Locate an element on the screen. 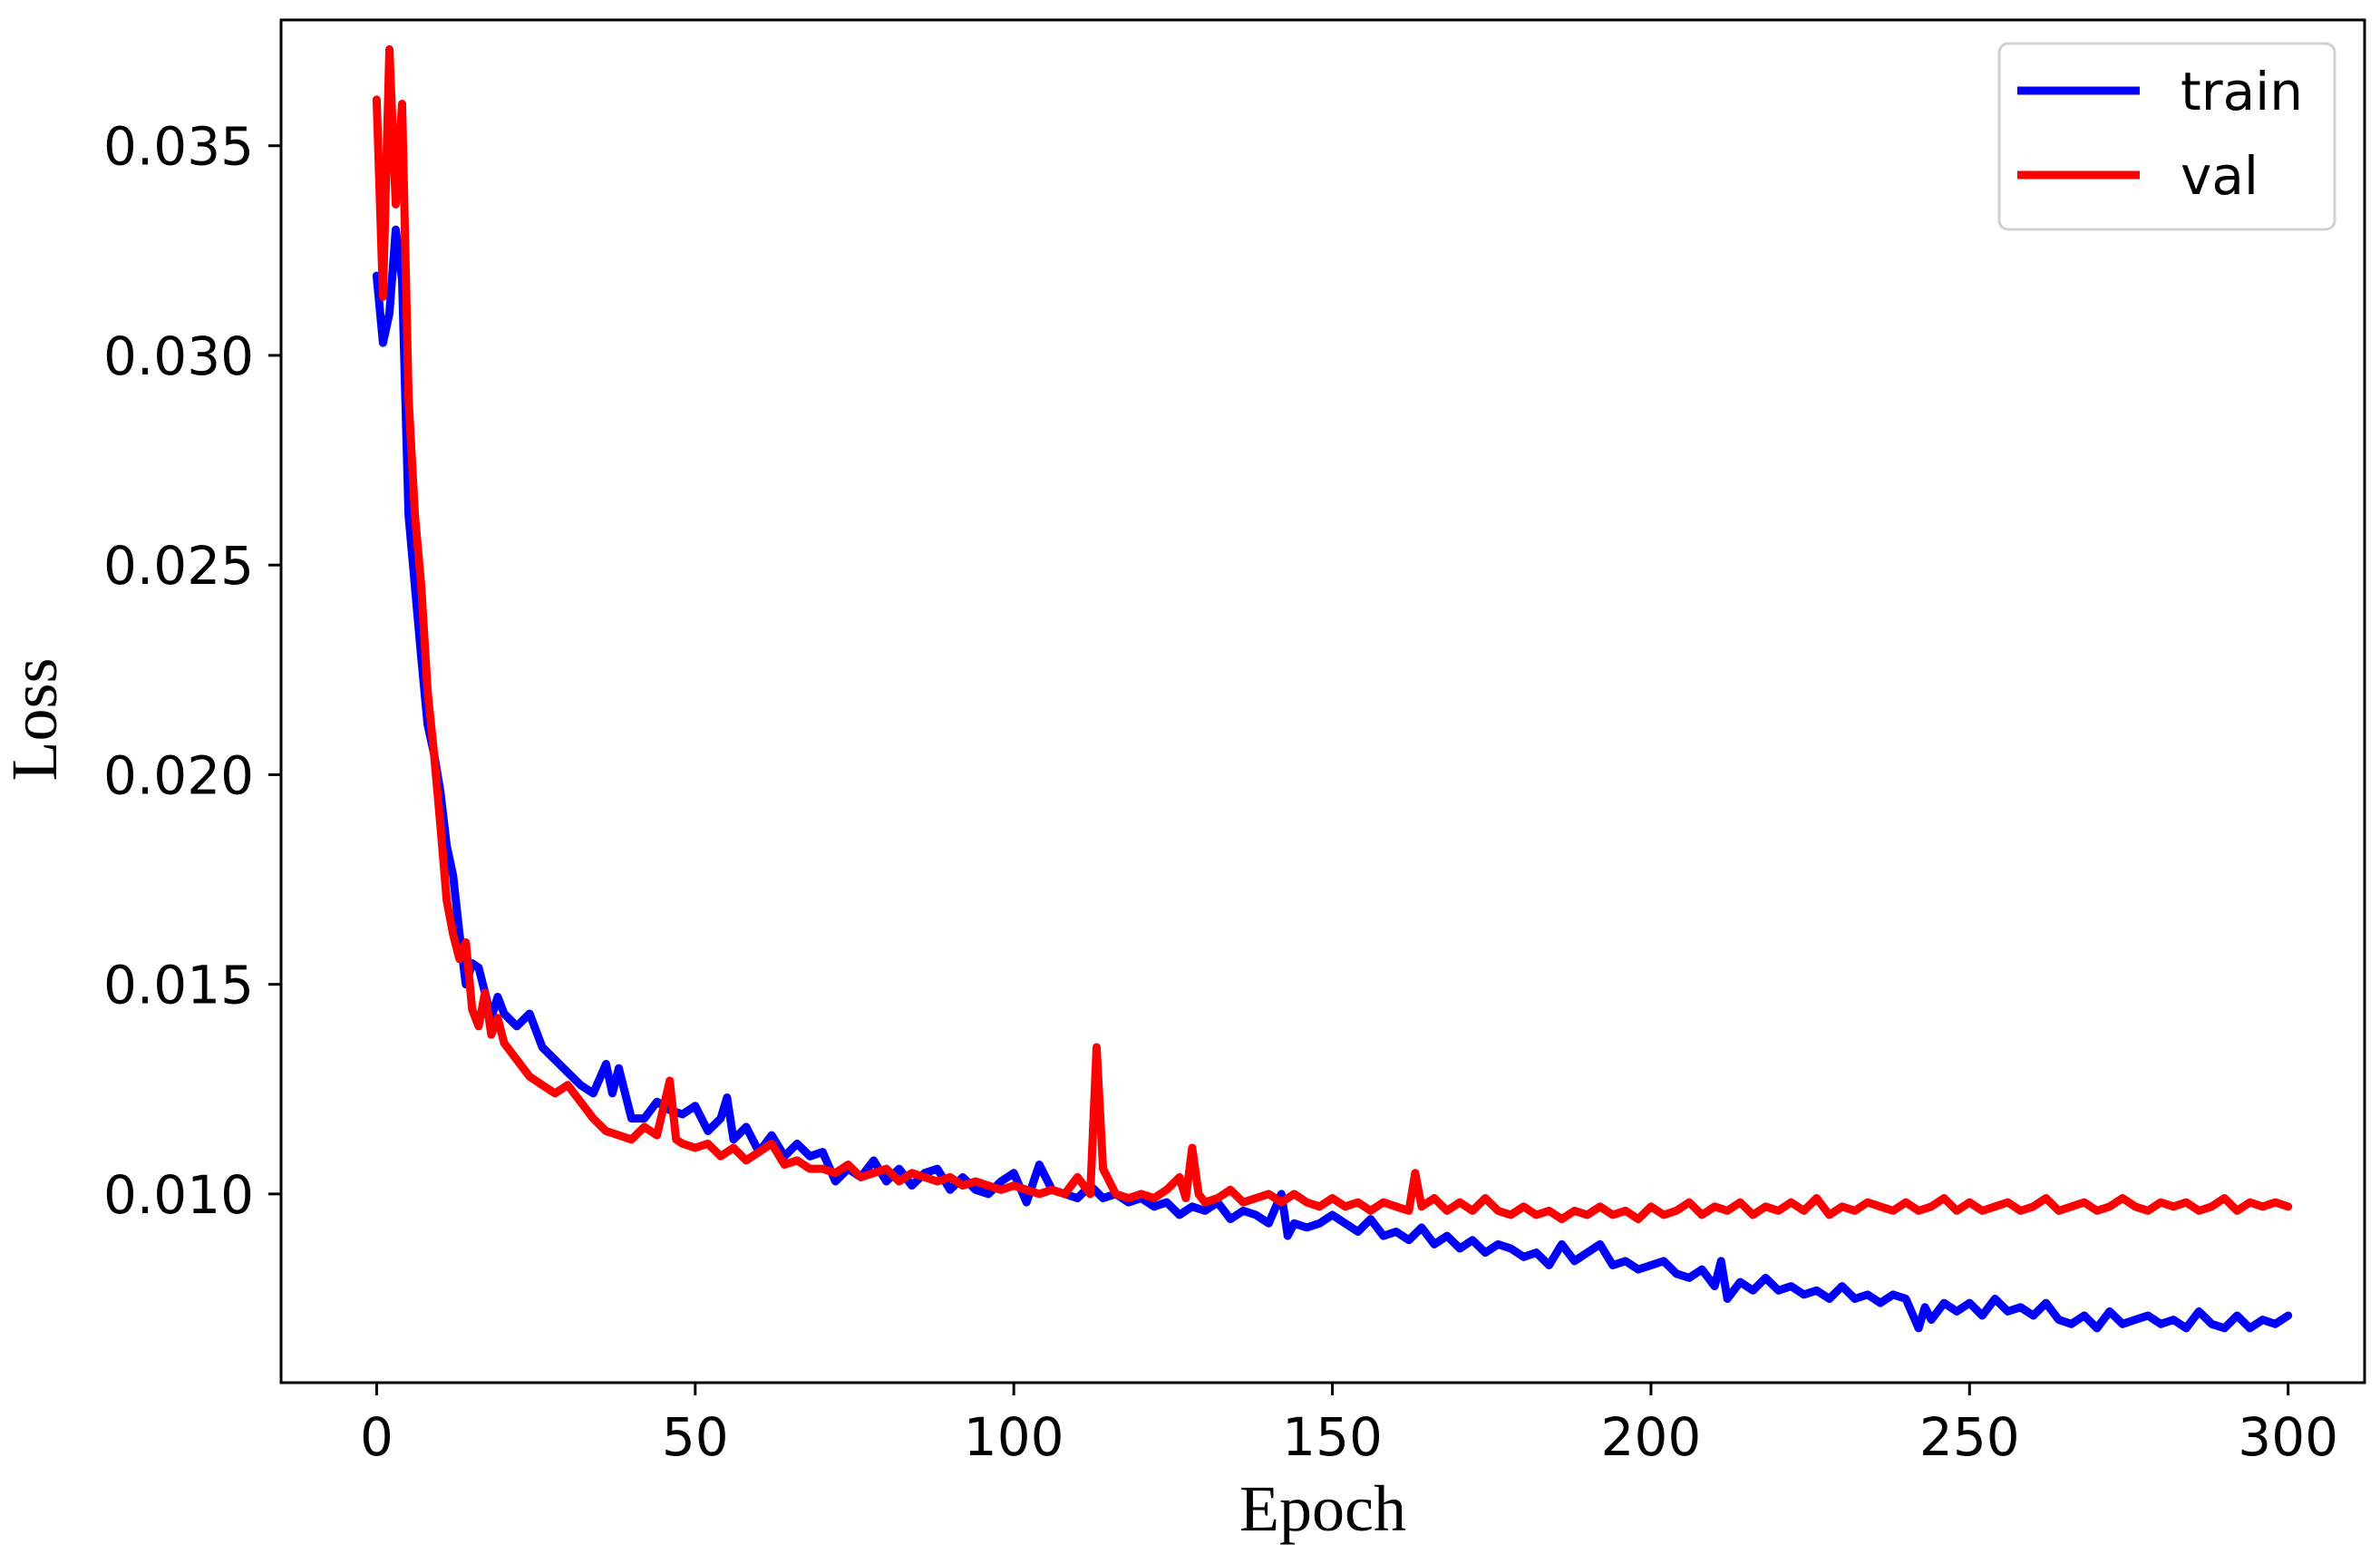  x-tick-label: 250 is located at coordinates (1970, 1437).